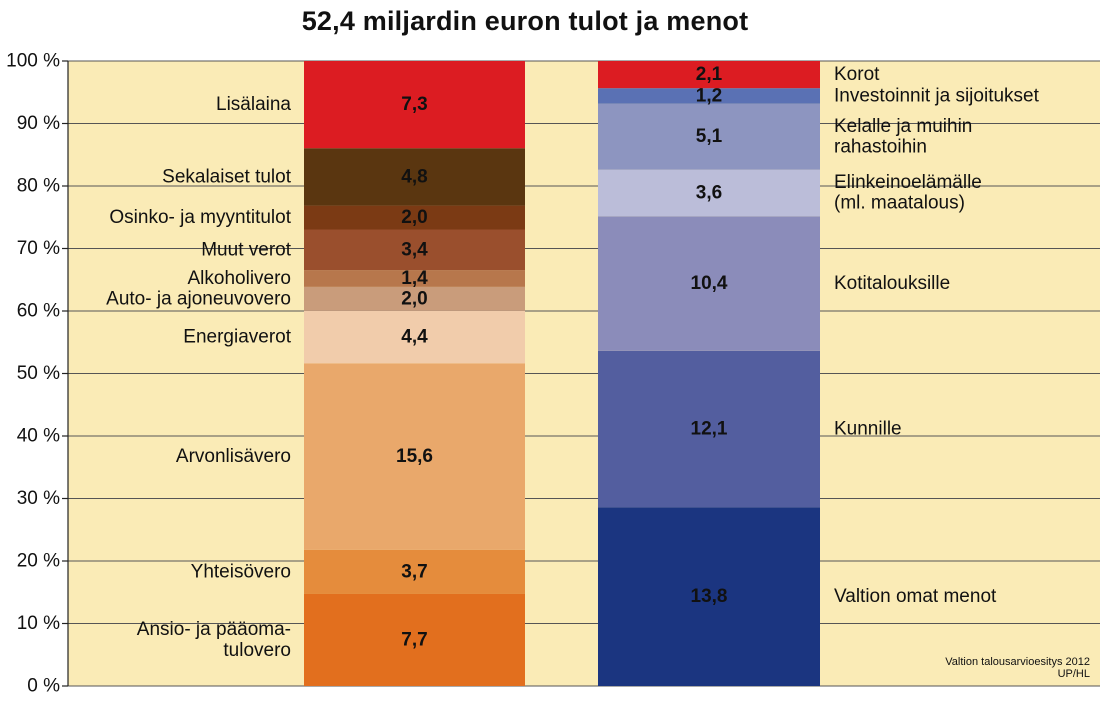  Describe the element at coordinates (38, 498) in the screenshot. I see `y-tick-label: 30 %` at that location.